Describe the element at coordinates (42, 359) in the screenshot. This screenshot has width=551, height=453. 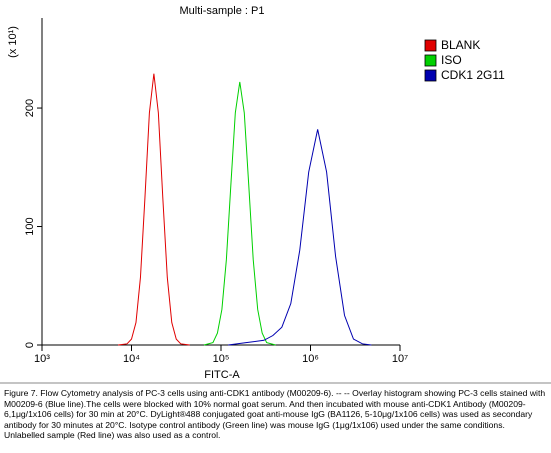
I see `x-tick-label: 10³` at that location.